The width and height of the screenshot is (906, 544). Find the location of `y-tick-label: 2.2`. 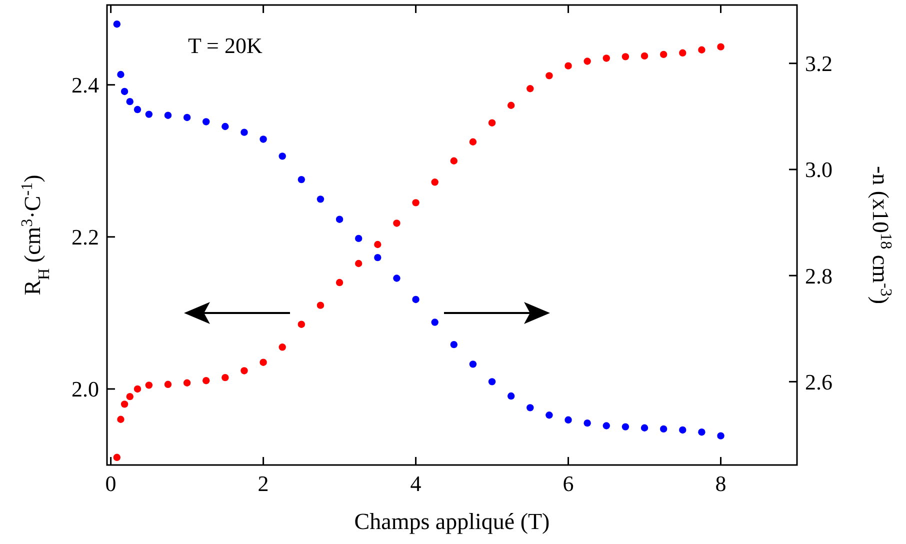

y-tick-label: 2.2 is located at coordinates (85, 237).